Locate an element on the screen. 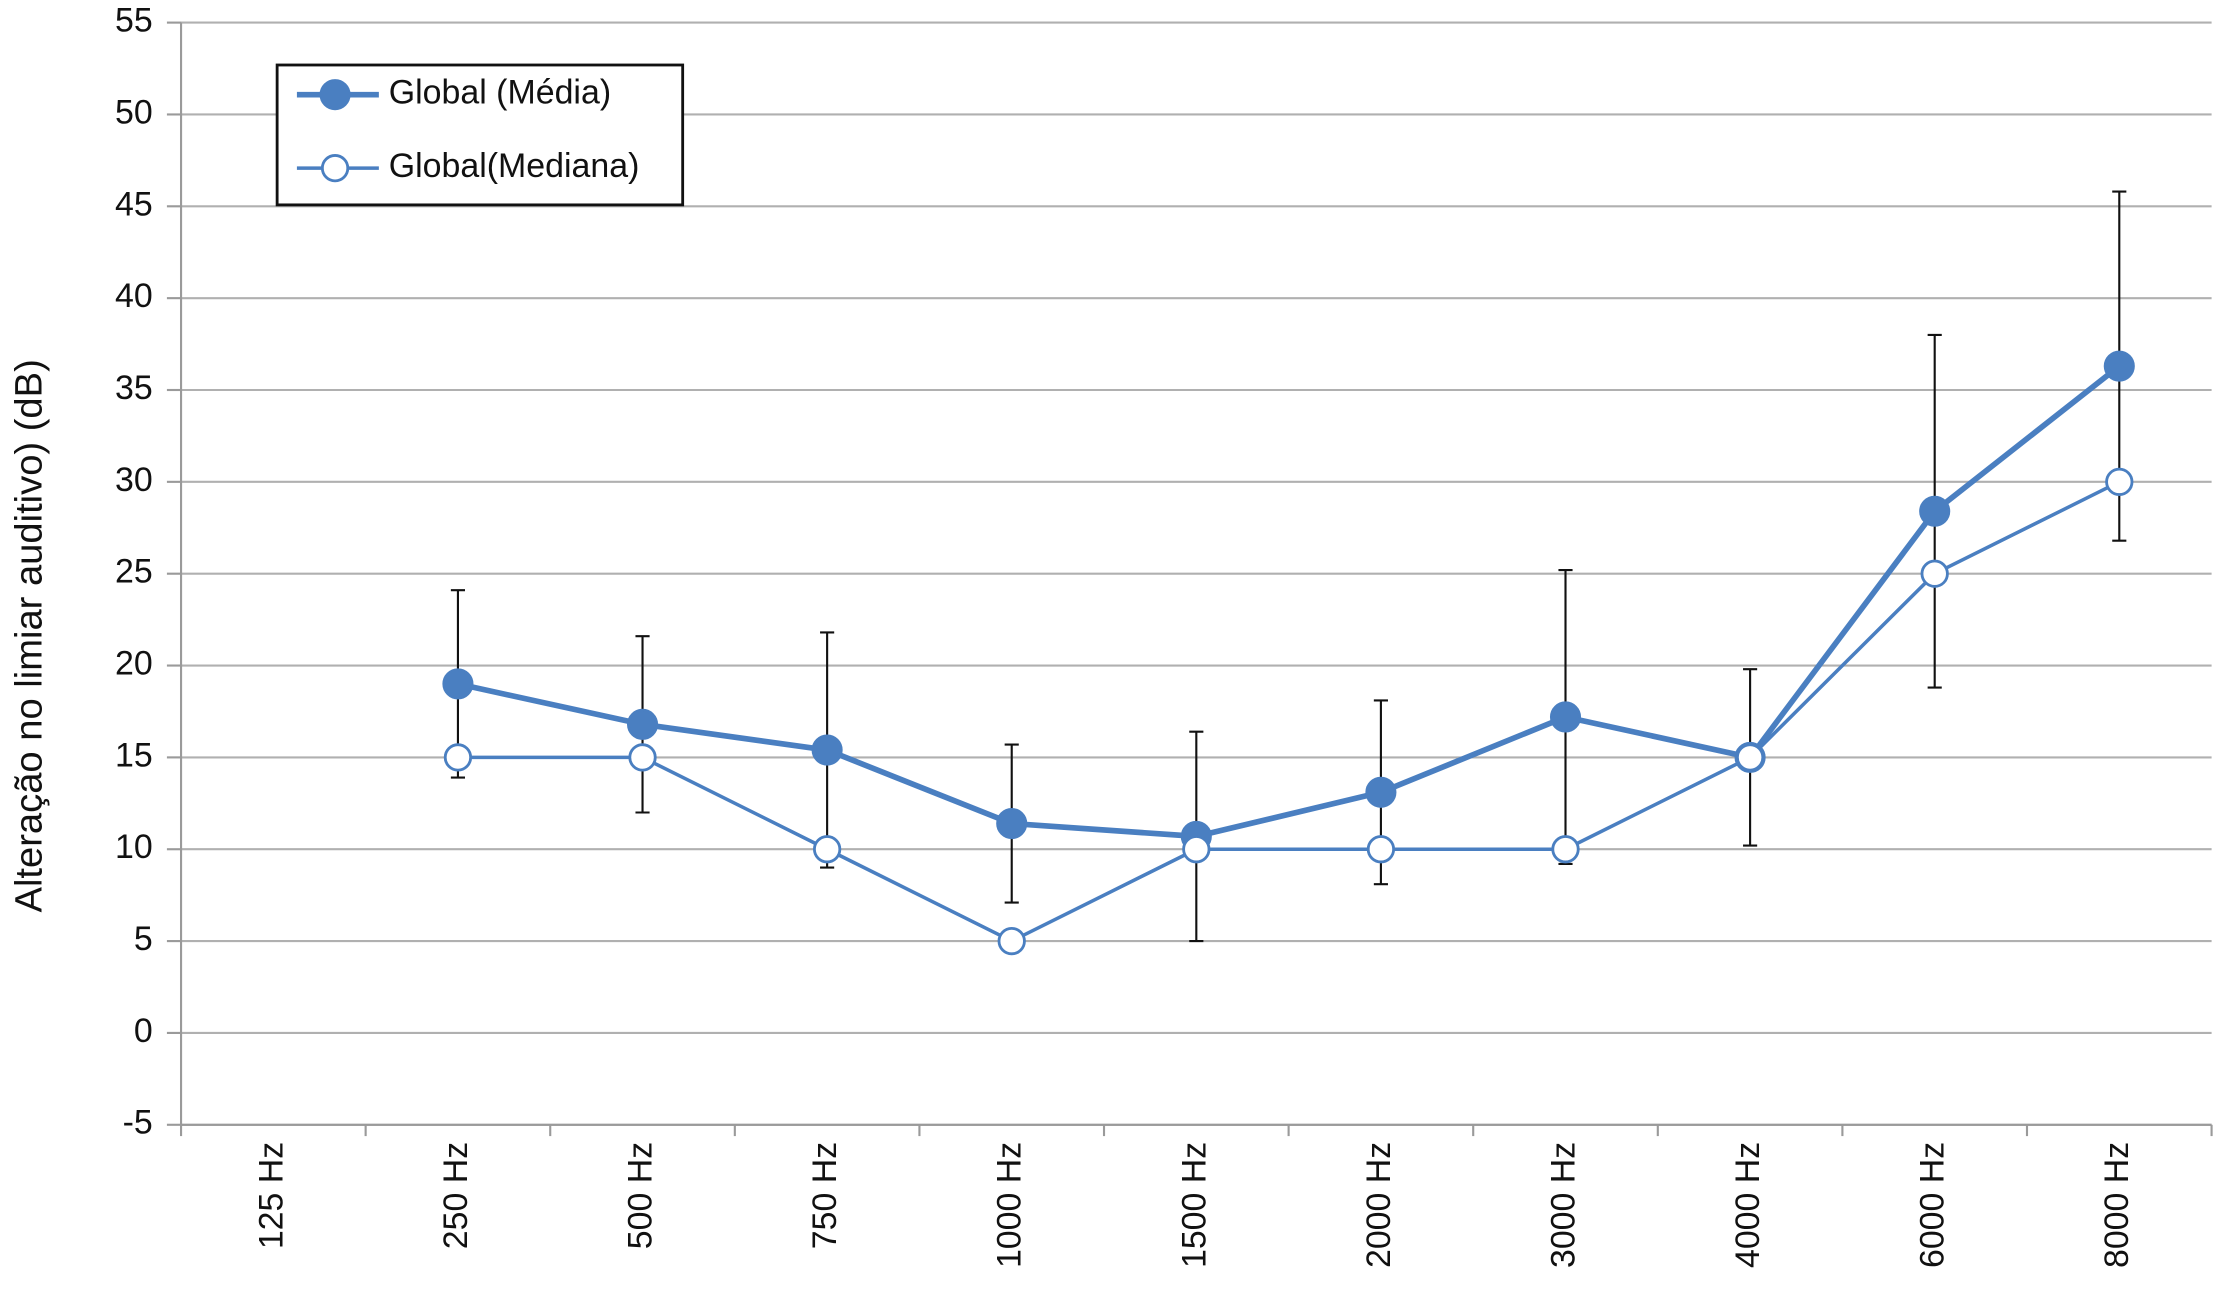 This screenshot has width=2216, height=1300. x-tick-label: 4000 Hz is located at coordinates (1748, 1205).